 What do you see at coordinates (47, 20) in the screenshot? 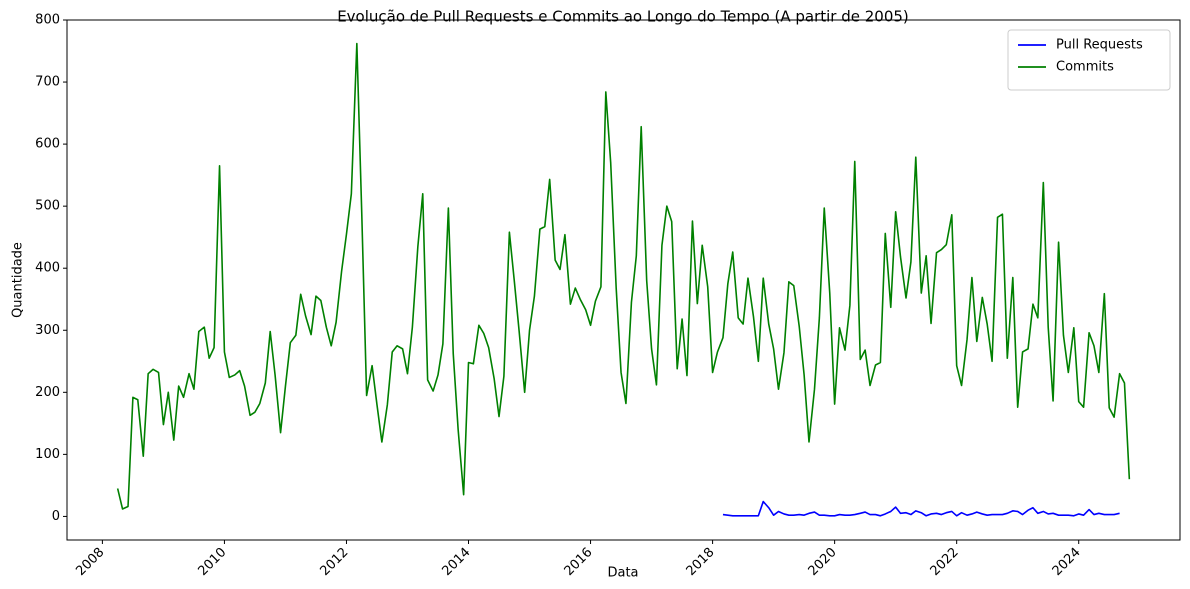
I see `y-tick-label: 800` at bounding box center [47, 20].